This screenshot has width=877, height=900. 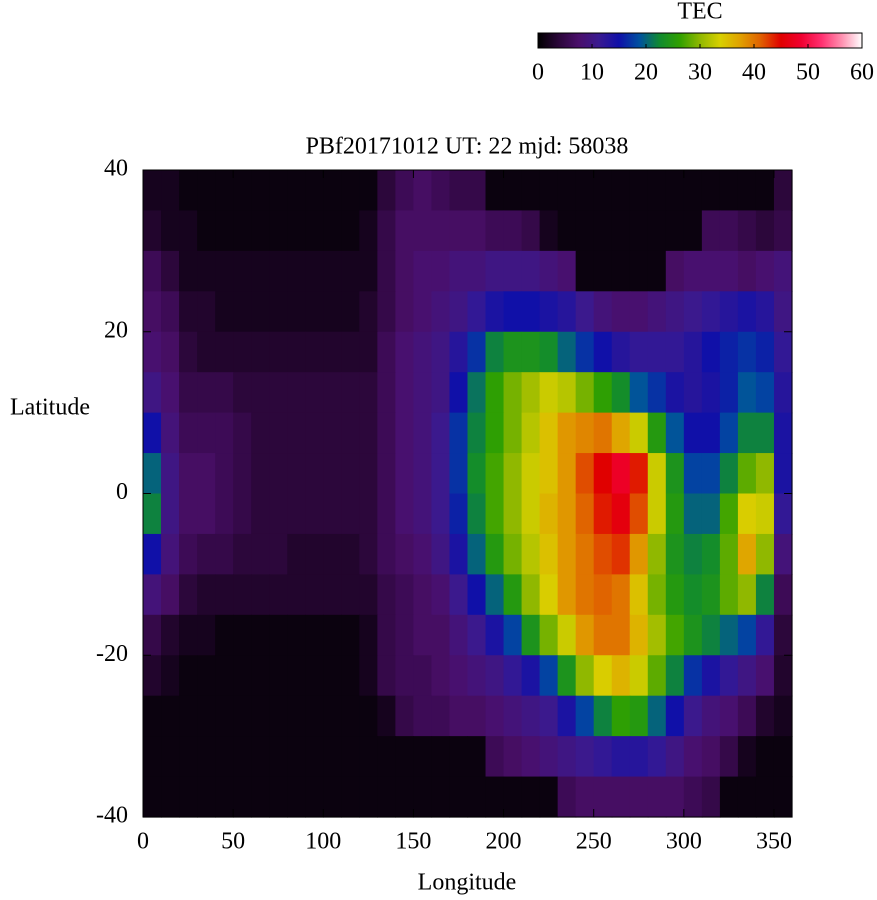 I want to click on x-tick-label: 50, so click(x=233, y=842).